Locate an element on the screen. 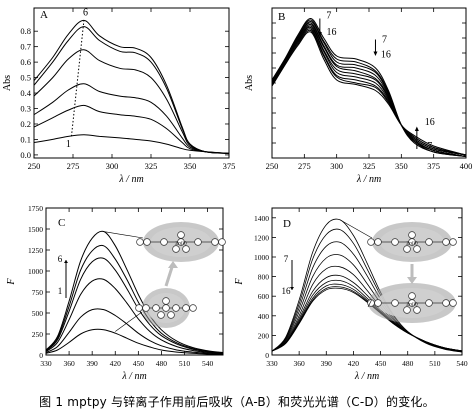 This screenshot has width=474, height=414. y-tick-label: 1200 is located at coordinates (261, 237).